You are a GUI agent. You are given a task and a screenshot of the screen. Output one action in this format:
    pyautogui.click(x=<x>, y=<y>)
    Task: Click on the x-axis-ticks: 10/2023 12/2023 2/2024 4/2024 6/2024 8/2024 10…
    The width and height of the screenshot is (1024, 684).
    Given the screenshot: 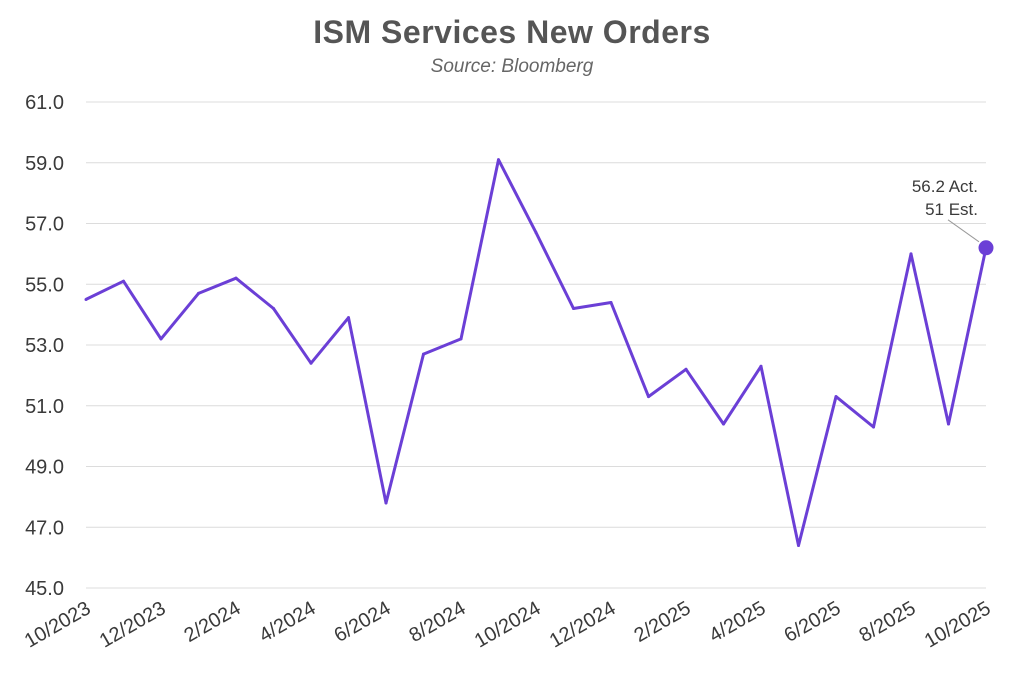 What is the action you would take?
    pyautogui.click(x=508, y=624)
    